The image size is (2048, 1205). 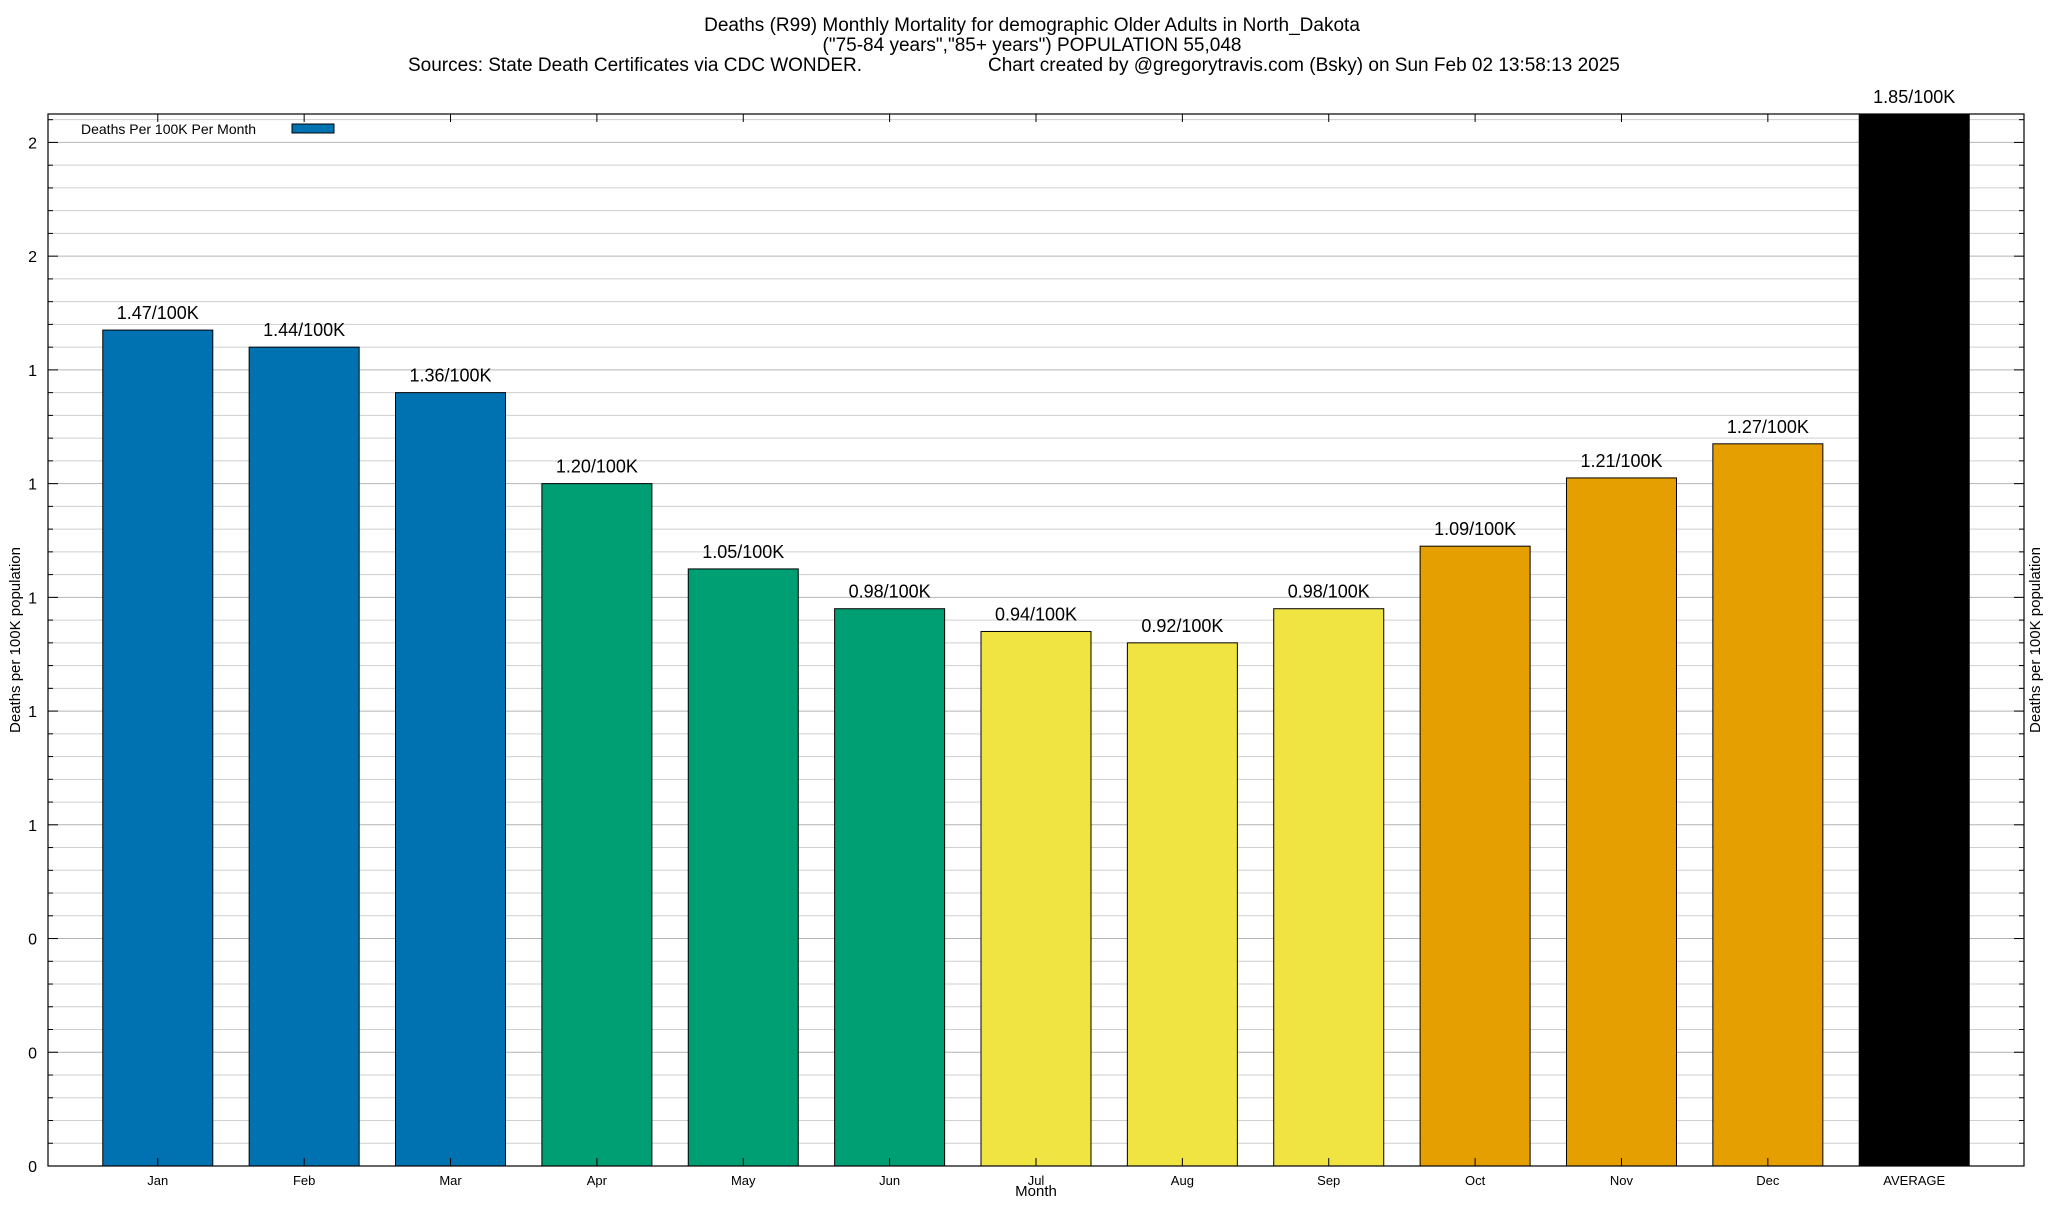 I want to click on bar-nov, so click(x=1621, y=822).